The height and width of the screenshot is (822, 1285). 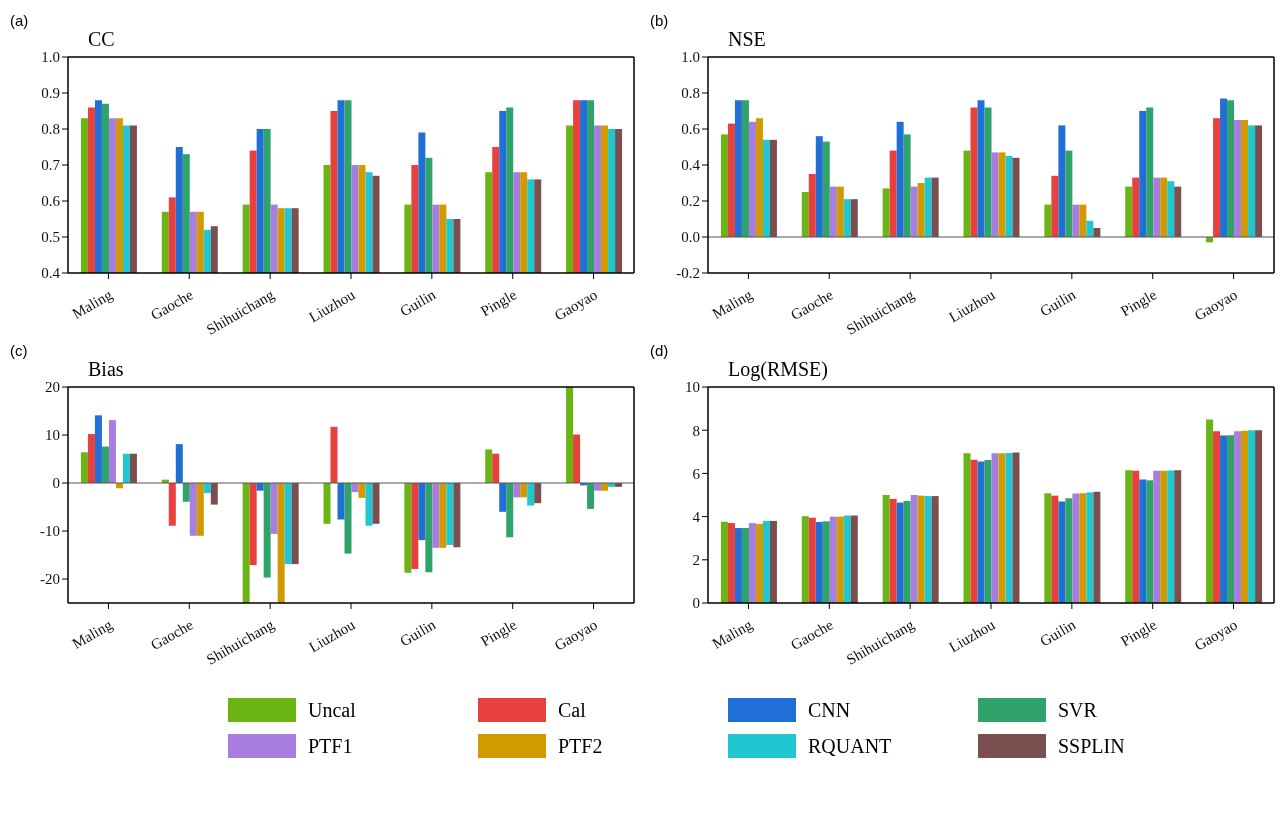 What do you see at coordinates (1091, 746) in the screenshot?
I see `legend-label: SSPLIN` at bounding box center [1091, 746].